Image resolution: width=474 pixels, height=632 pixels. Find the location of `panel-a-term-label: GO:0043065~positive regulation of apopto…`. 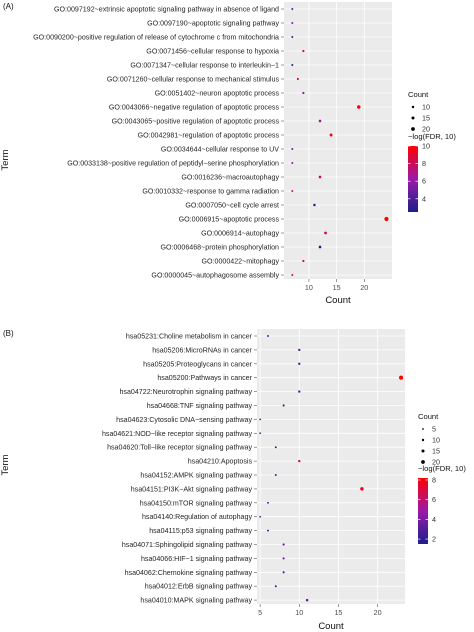

panel-a-term-label: GO:0043065~positive regulation of apopto… is located at coordinates (196, 122).